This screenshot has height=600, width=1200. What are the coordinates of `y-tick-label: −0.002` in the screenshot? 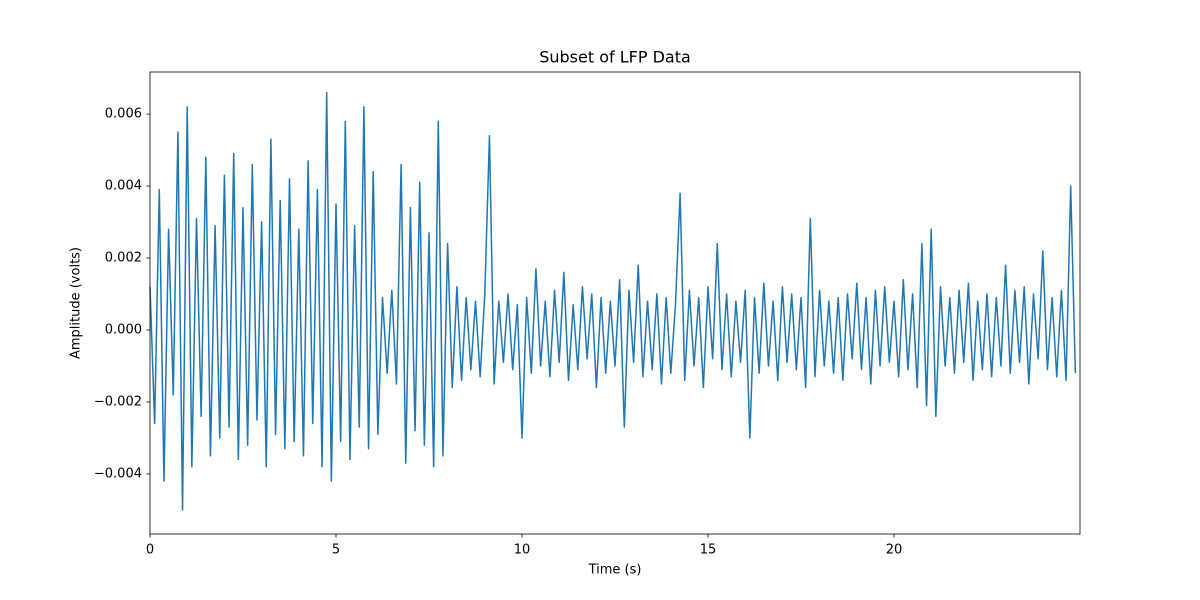 It's located at (118, 401).